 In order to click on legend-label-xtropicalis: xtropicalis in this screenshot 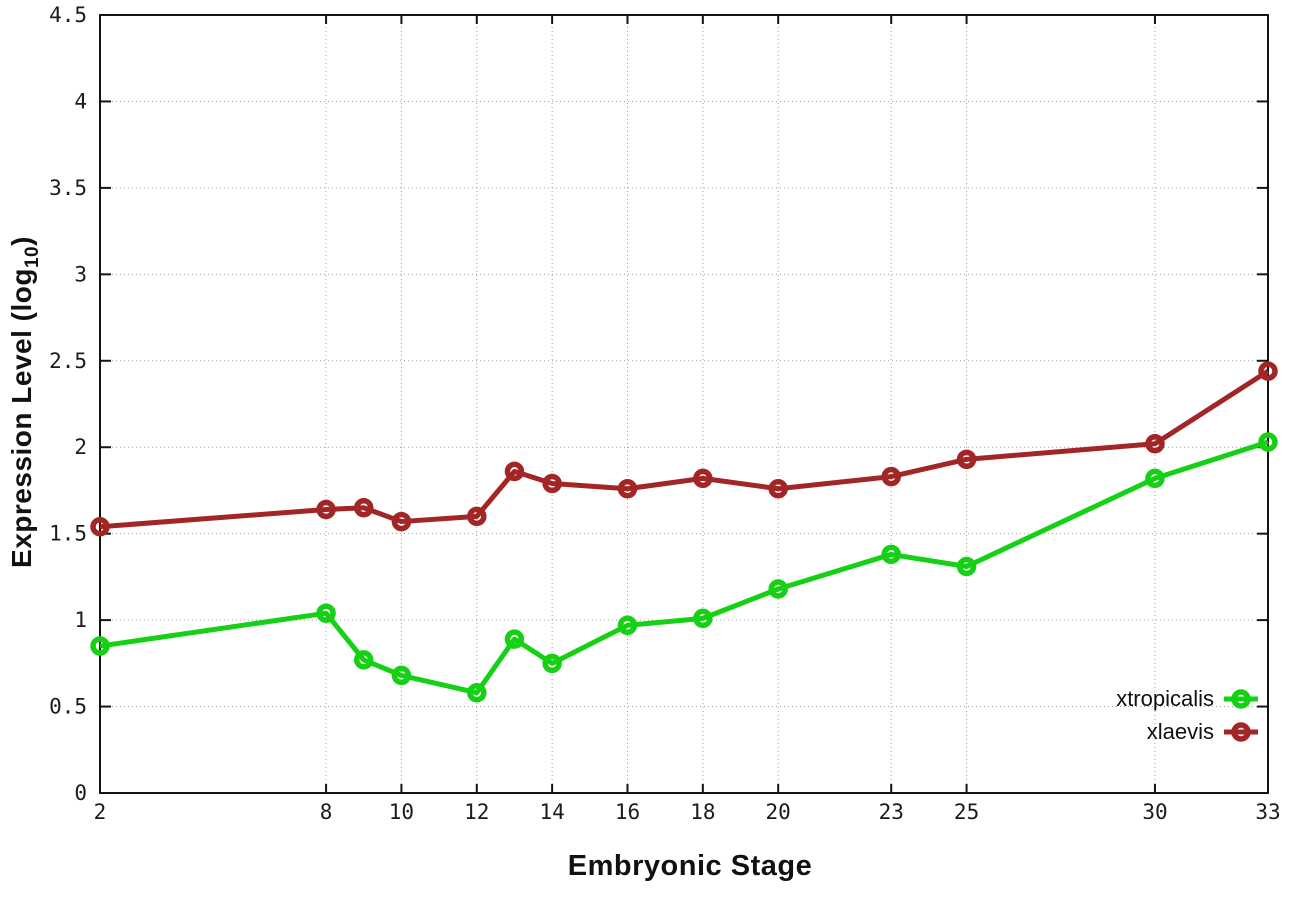, I will do `click(1165, 698)`.